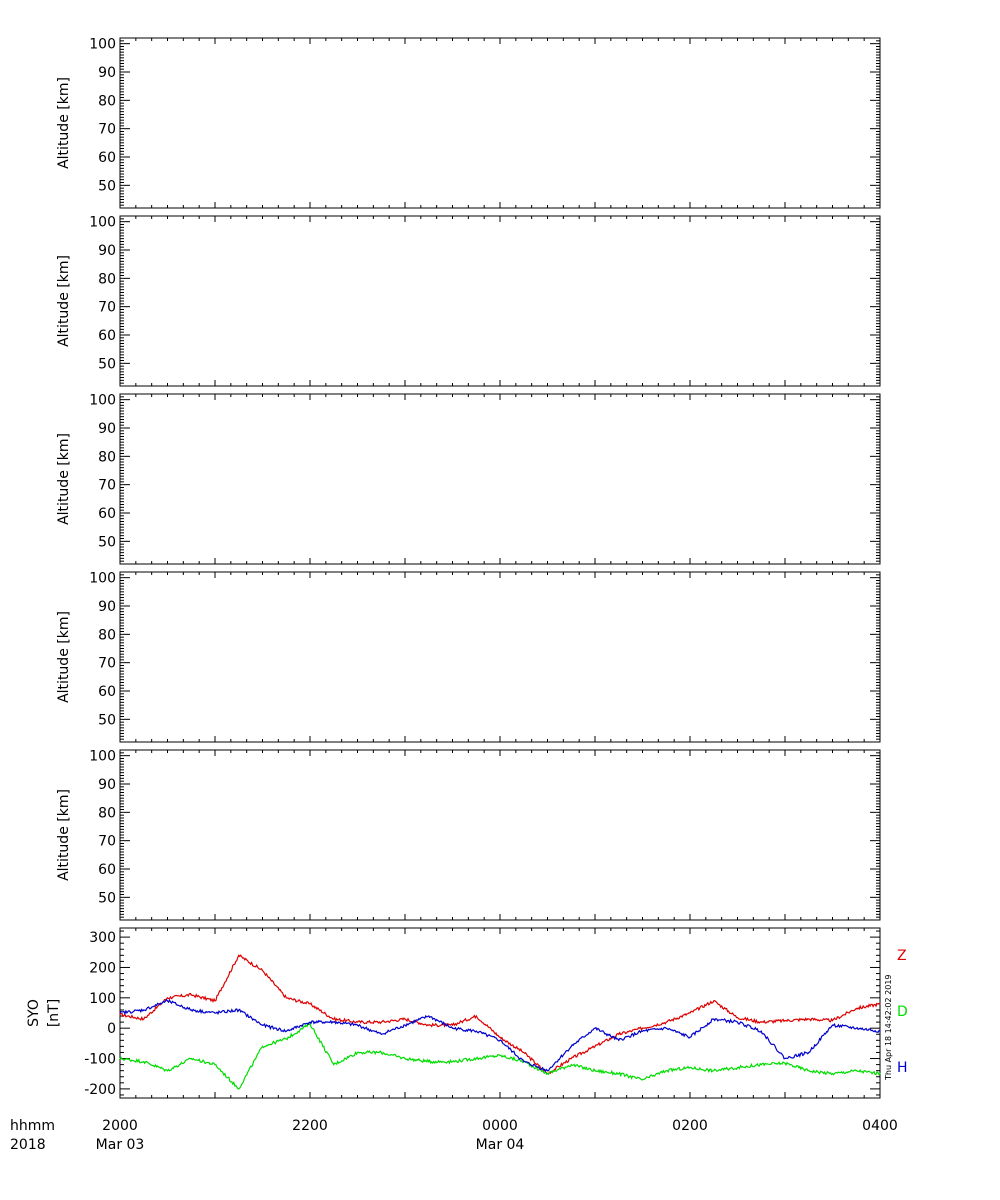 The height and width of the screenshot is (1200, 1000). Describe the element at coordinates (28, 1145) in the screenshot. I see `time-axis-row2-label: 2018` at that location.